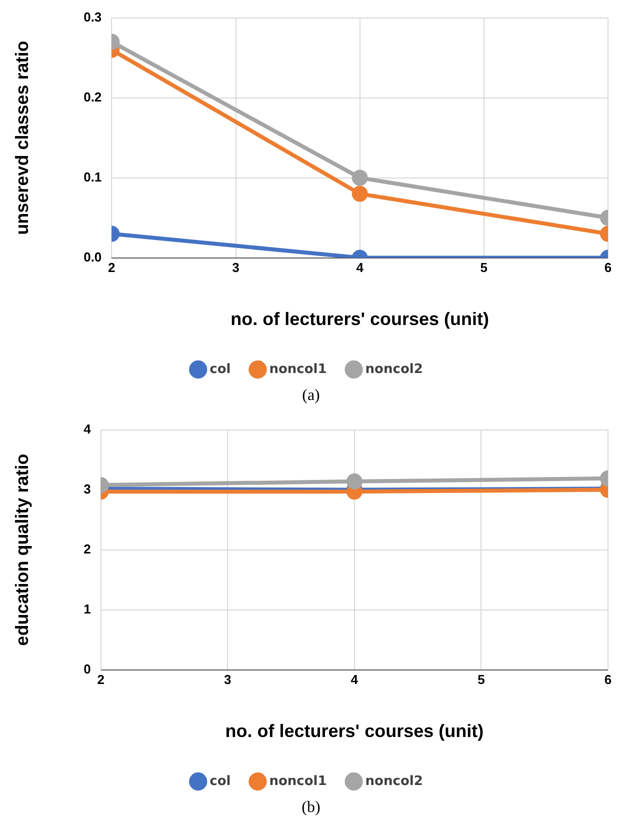 This screenshot has width=622, height=833. I want to click on text: (a), so click(311, 396).